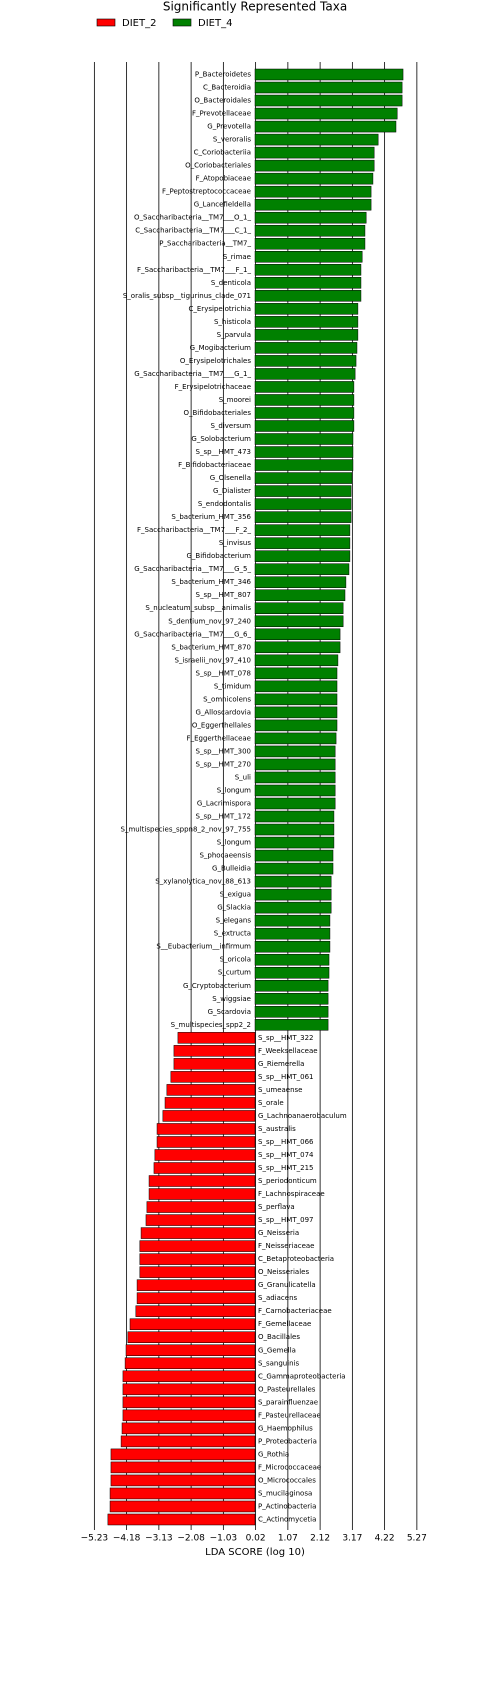 The width and height of the screenshot is (504, 1702). I want to click on category-label: S_mucilaginosa, so click(285, 1493).